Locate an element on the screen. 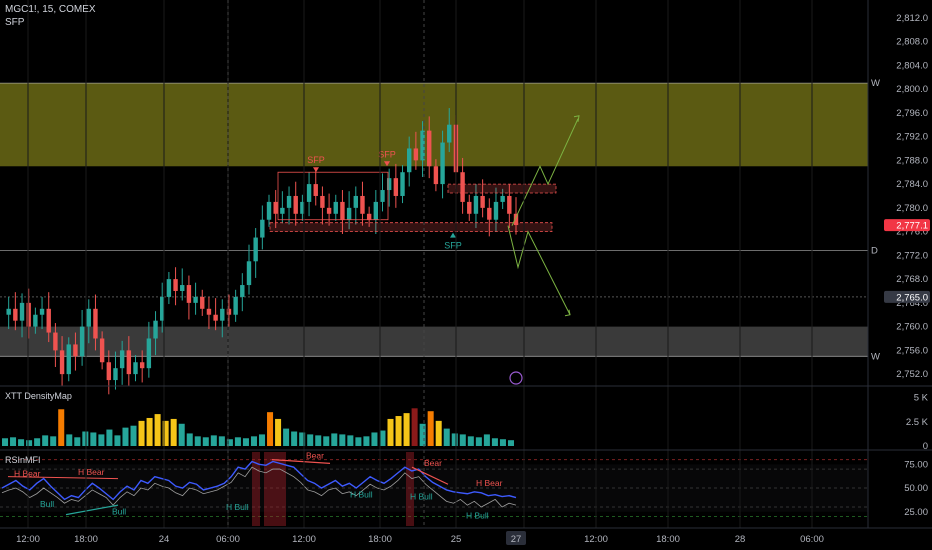 The image size is (932, 550). divergence-label: H Bull is located at coordinates (477, 515).